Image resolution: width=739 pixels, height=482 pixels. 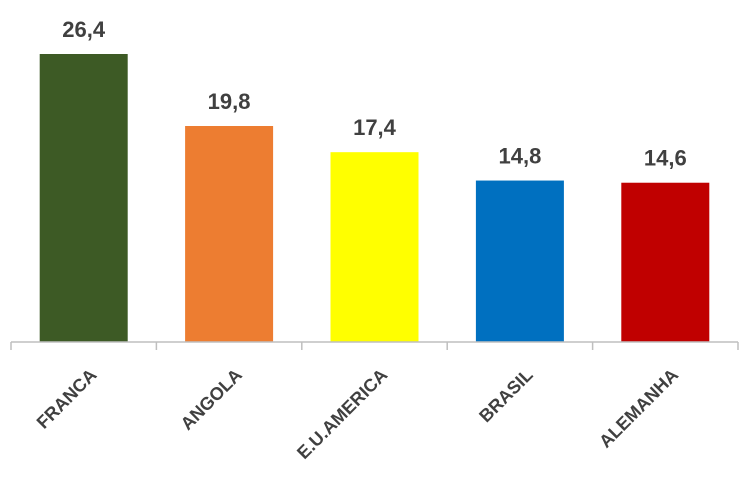 I want to click on value-label: 14,6, so click(x=665, y=158).